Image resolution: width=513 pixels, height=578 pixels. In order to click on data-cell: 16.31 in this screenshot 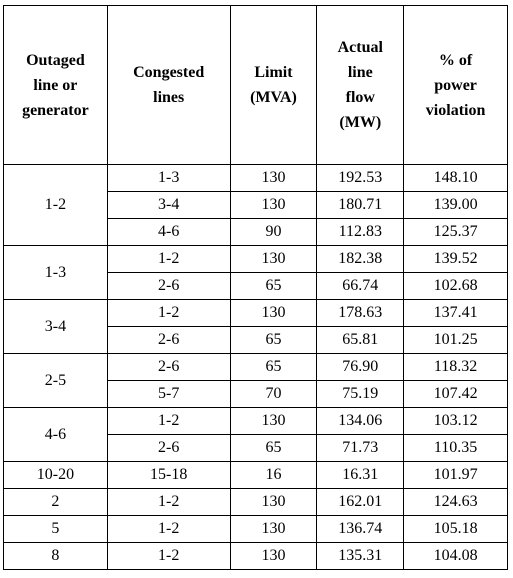, I will do `click(360, 475)`.